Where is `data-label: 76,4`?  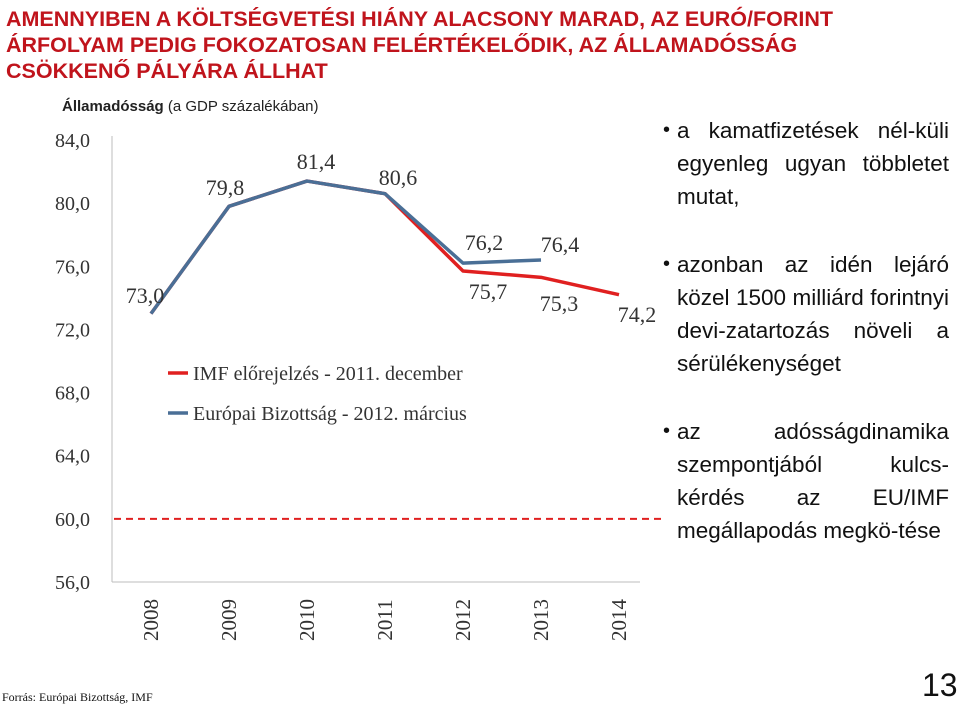
data-label: 76,4 is located at coordinates (560, 244).